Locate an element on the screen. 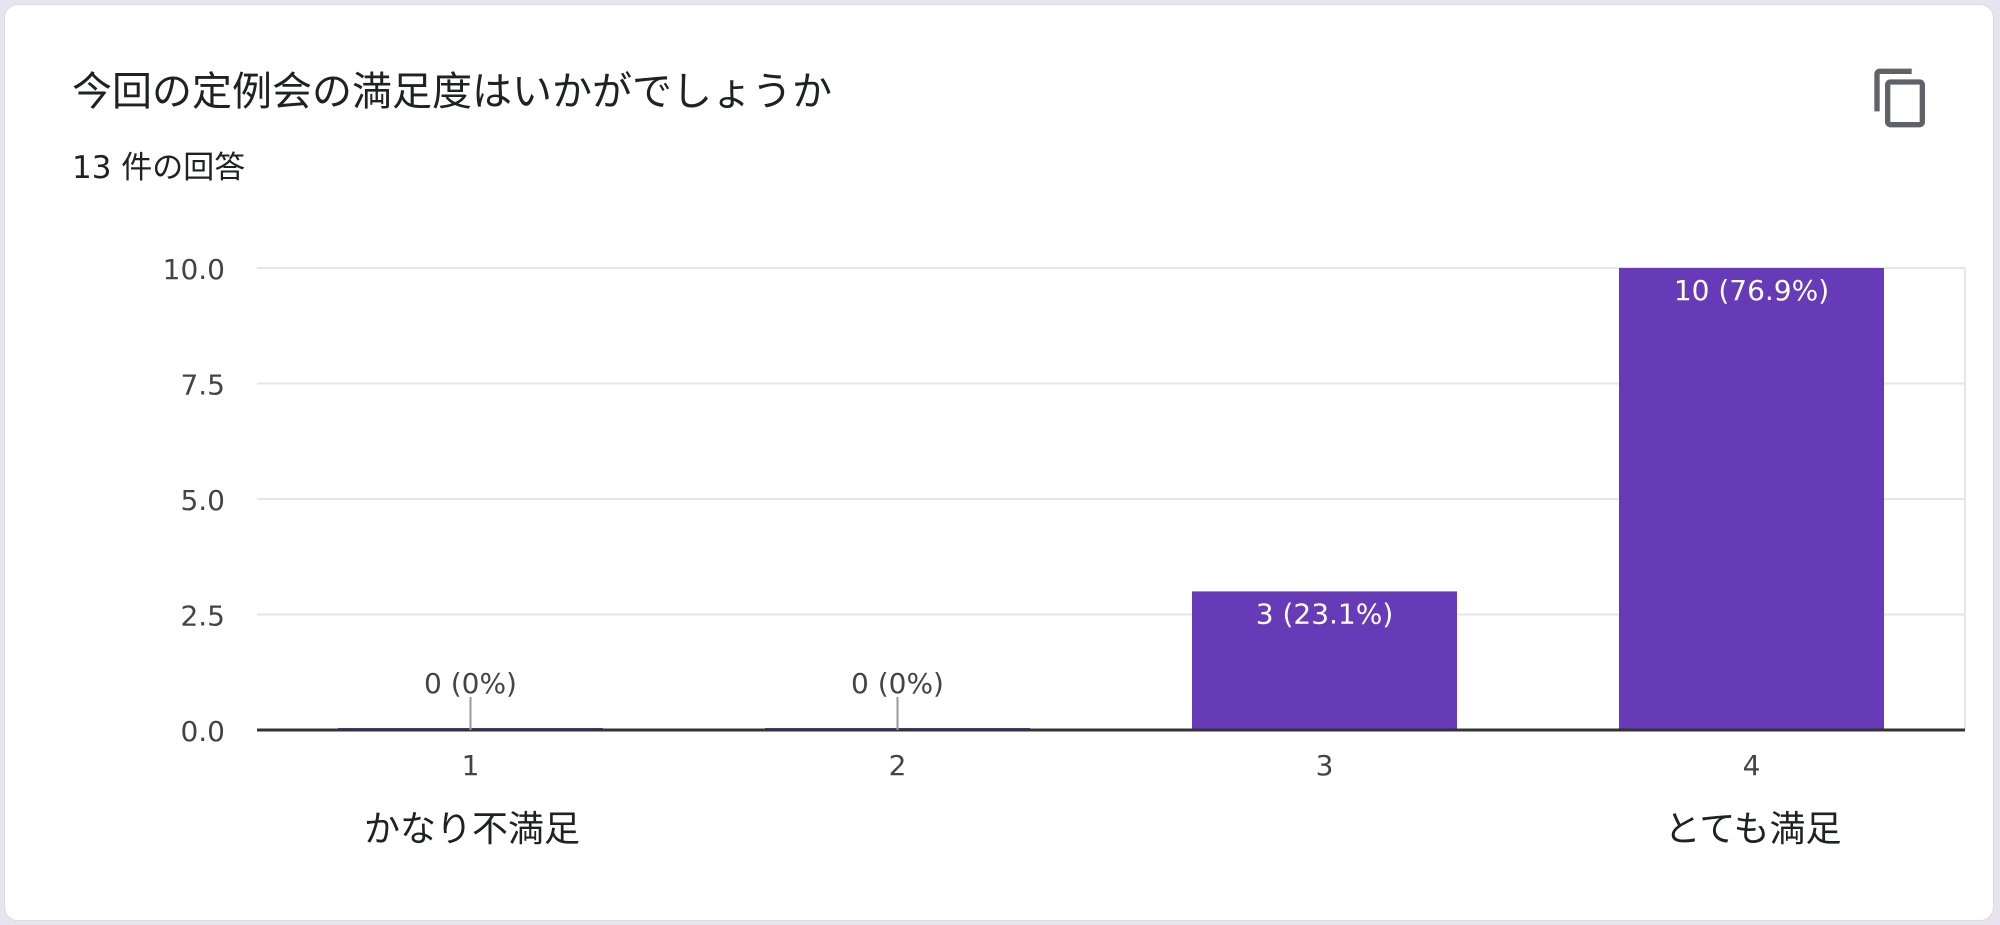  scale-min-label: かなり不満足 is located at coordinates (472, 829).